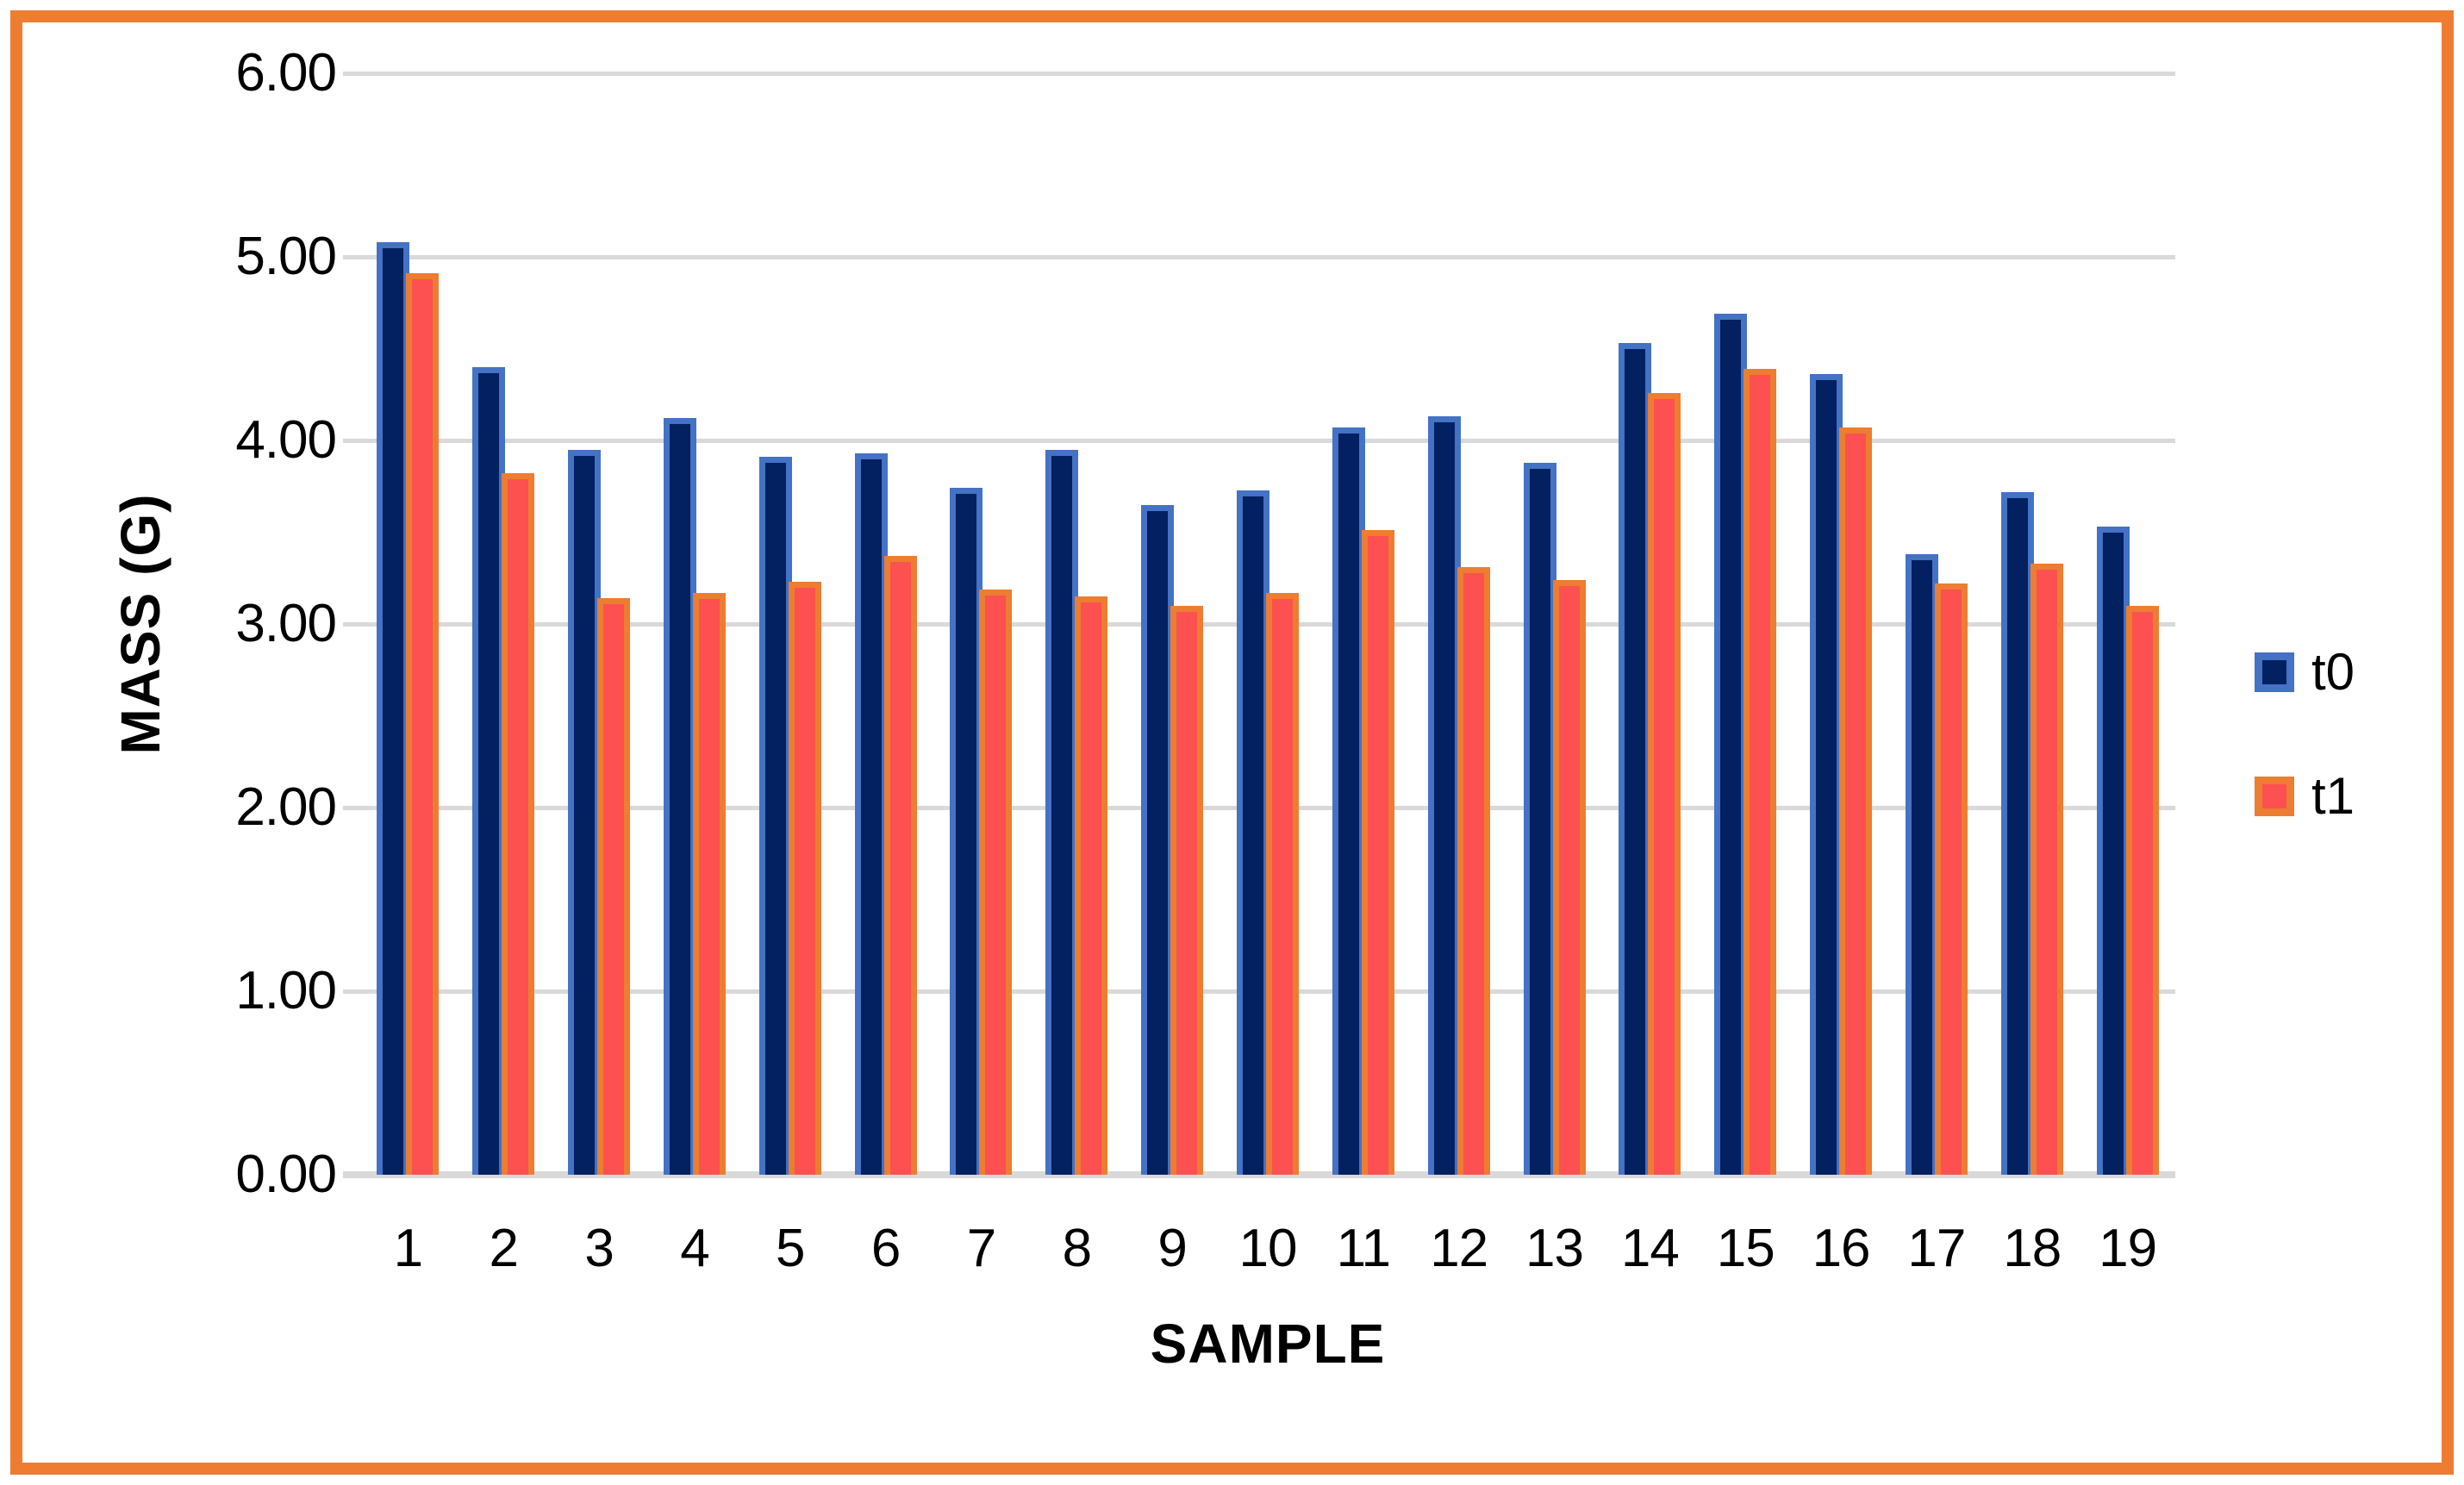 The image size is (2464, 1485). I want to click on y-tick-label: 6.00, so click(286, 73).